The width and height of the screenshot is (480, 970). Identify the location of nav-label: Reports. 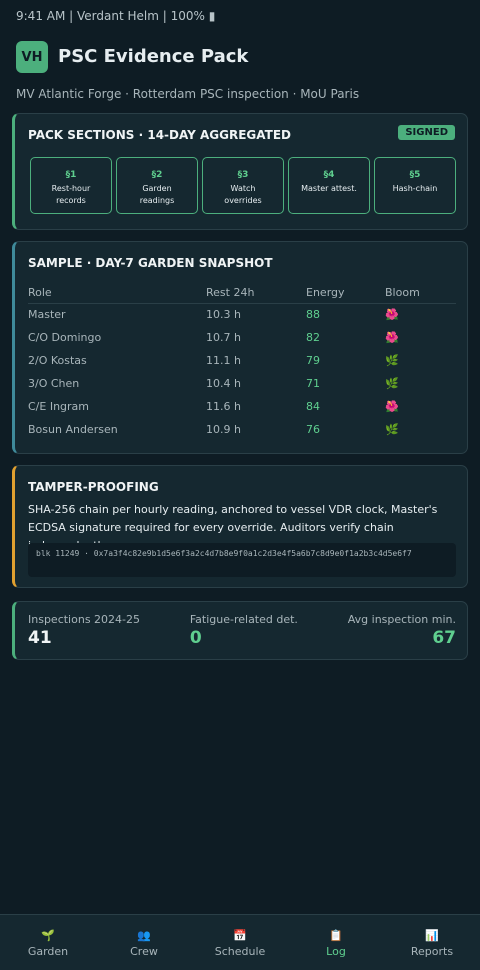
(432, 951).